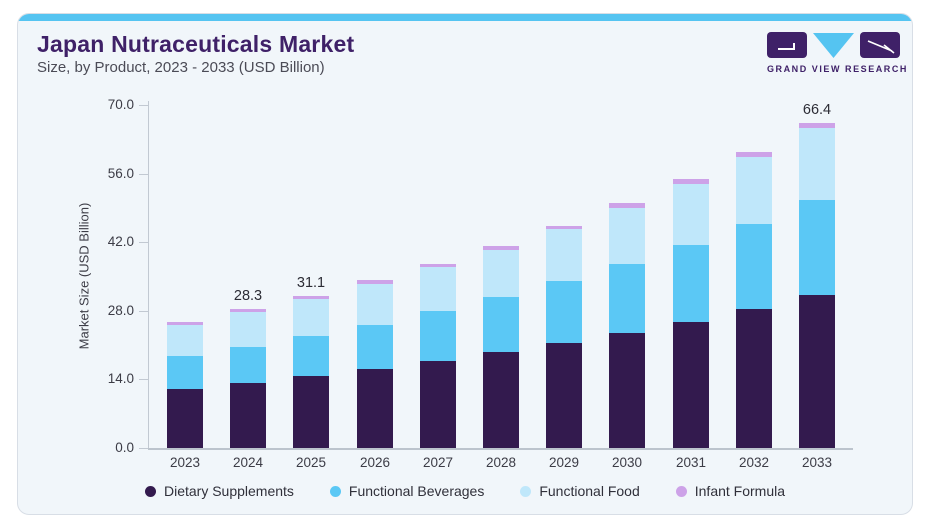 The height and width of the screenshot is (523, 937). I want to click on legend-item-infant-formula: Infant Formula, so click(730, 491).